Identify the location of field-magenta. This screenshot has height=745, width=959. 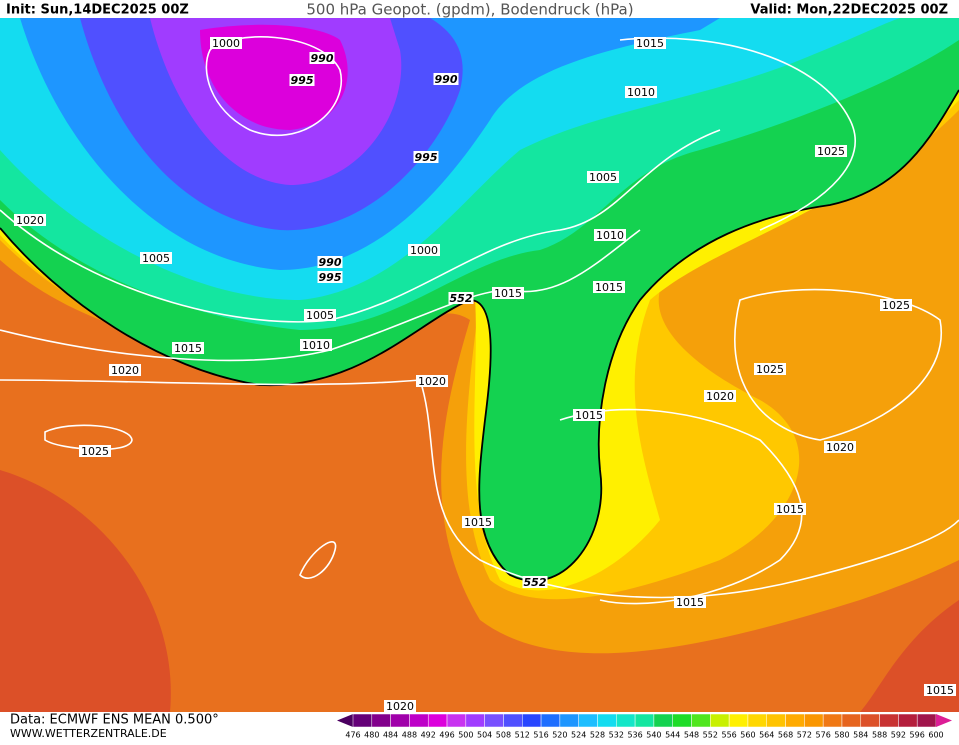
(274, 77).